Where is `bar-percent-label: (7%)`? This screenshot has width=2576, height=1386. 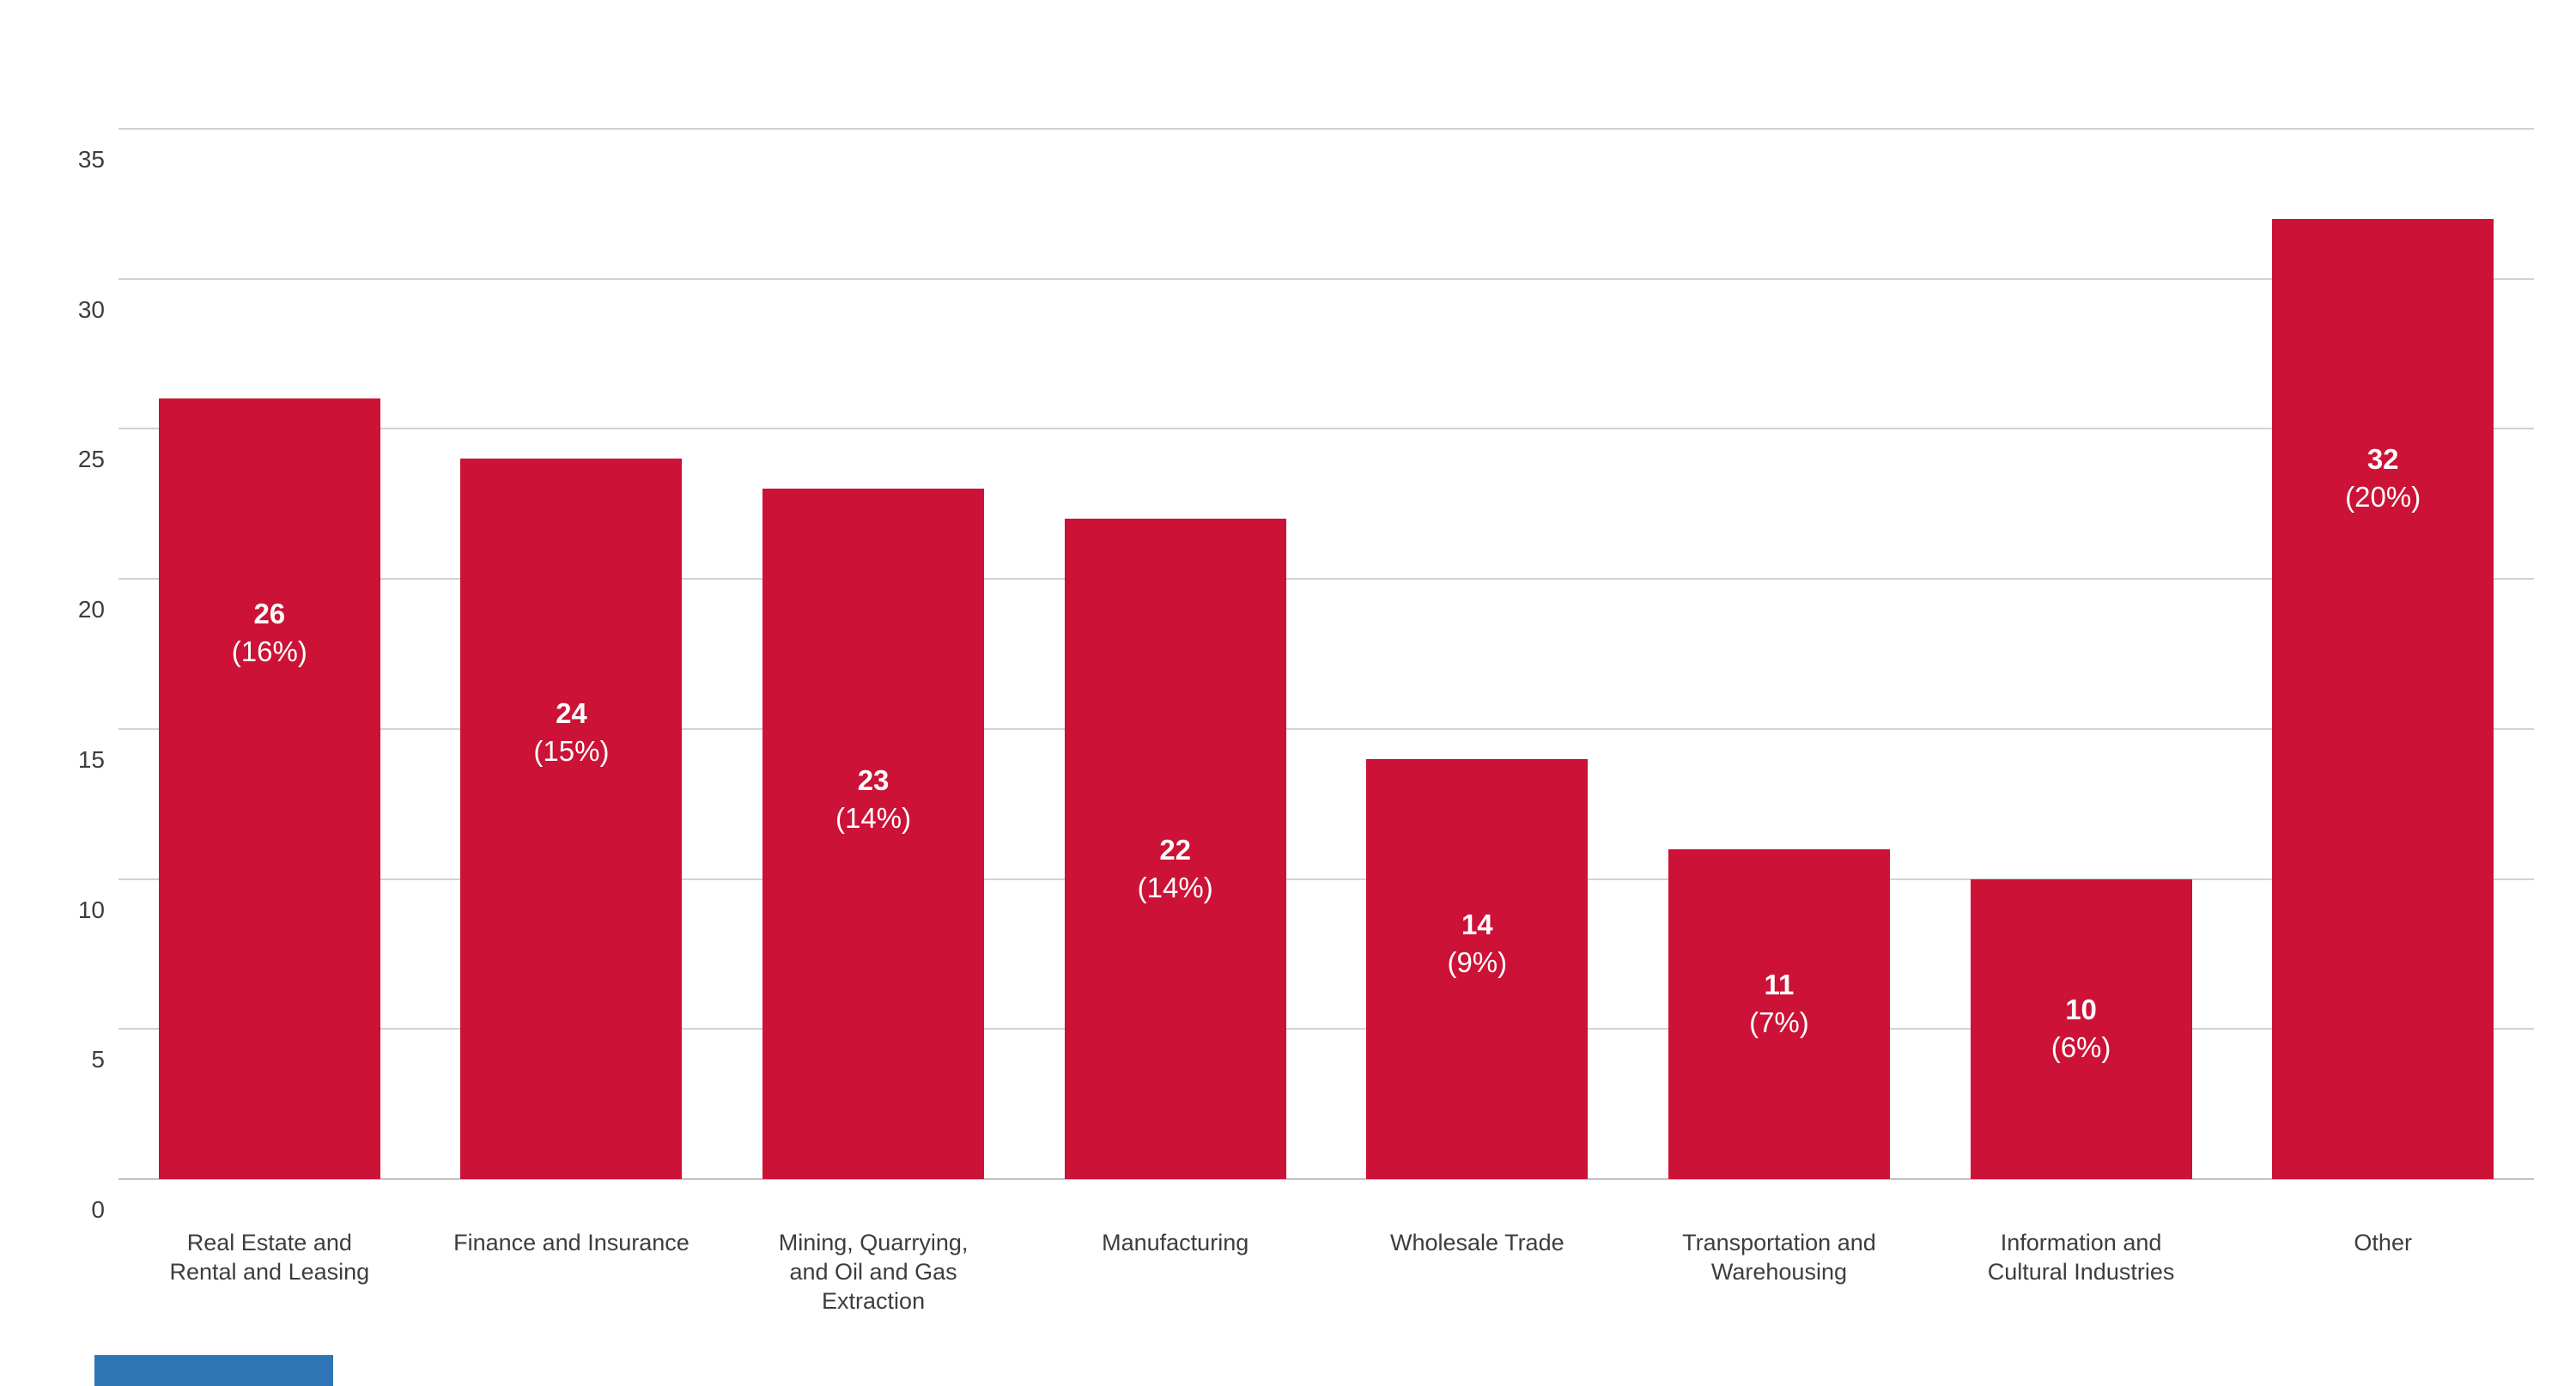
bar-percent-label: (7%) is located at coordinates (1779, 1022).